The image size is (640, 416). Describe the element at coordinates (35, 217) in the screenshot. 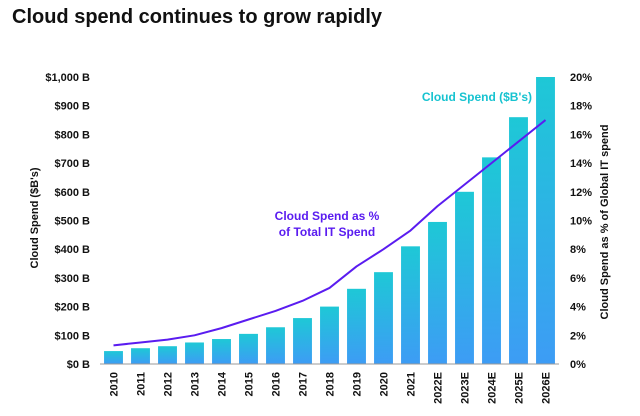

I see `left-y-axis-label: Cloud Spend ($B's)` at that location.